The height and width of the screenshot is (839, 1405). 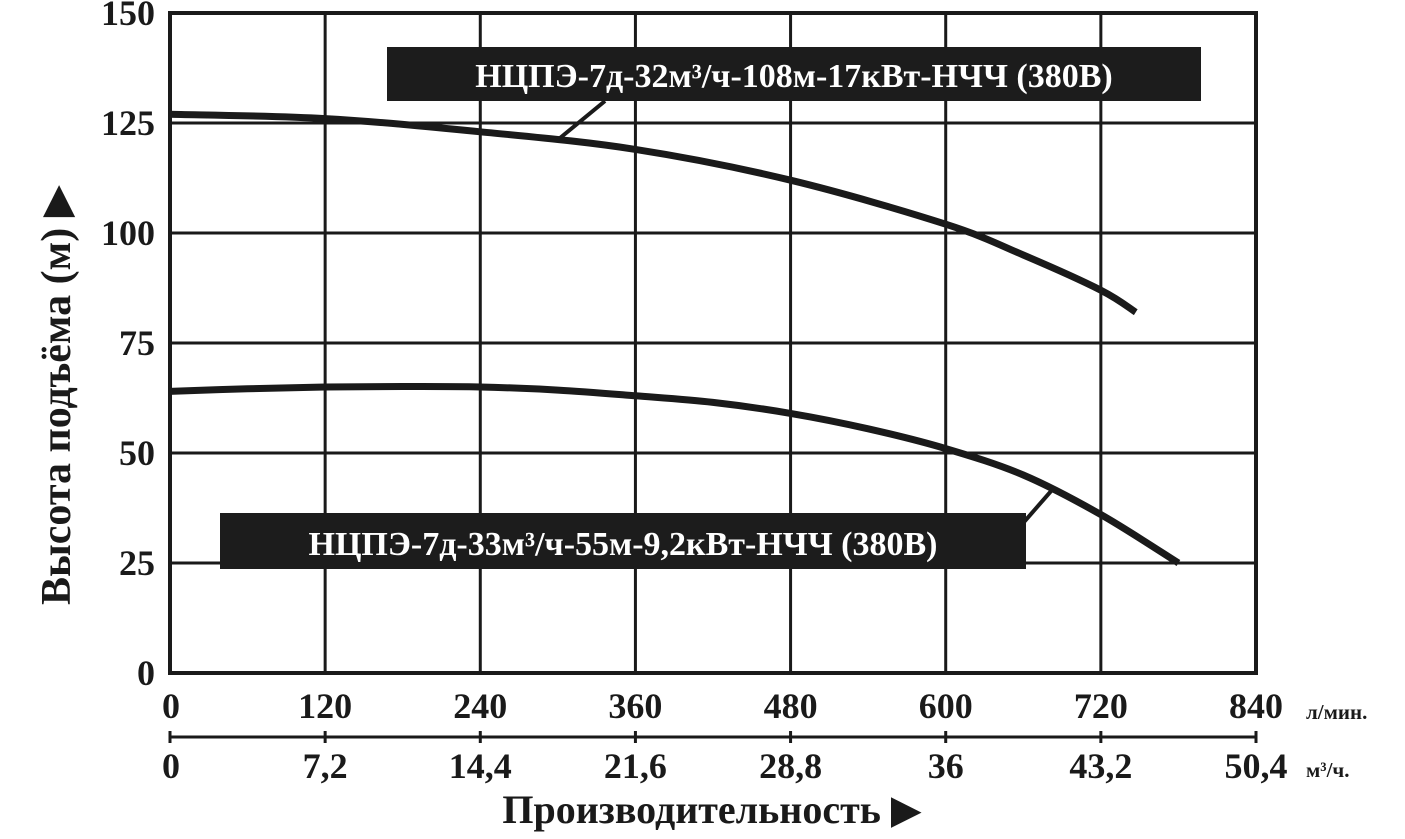 What do you see at coordinates (128, 233) in the screenshot?
I see `y-tick-label: 100` at bounding box center [128, 233].